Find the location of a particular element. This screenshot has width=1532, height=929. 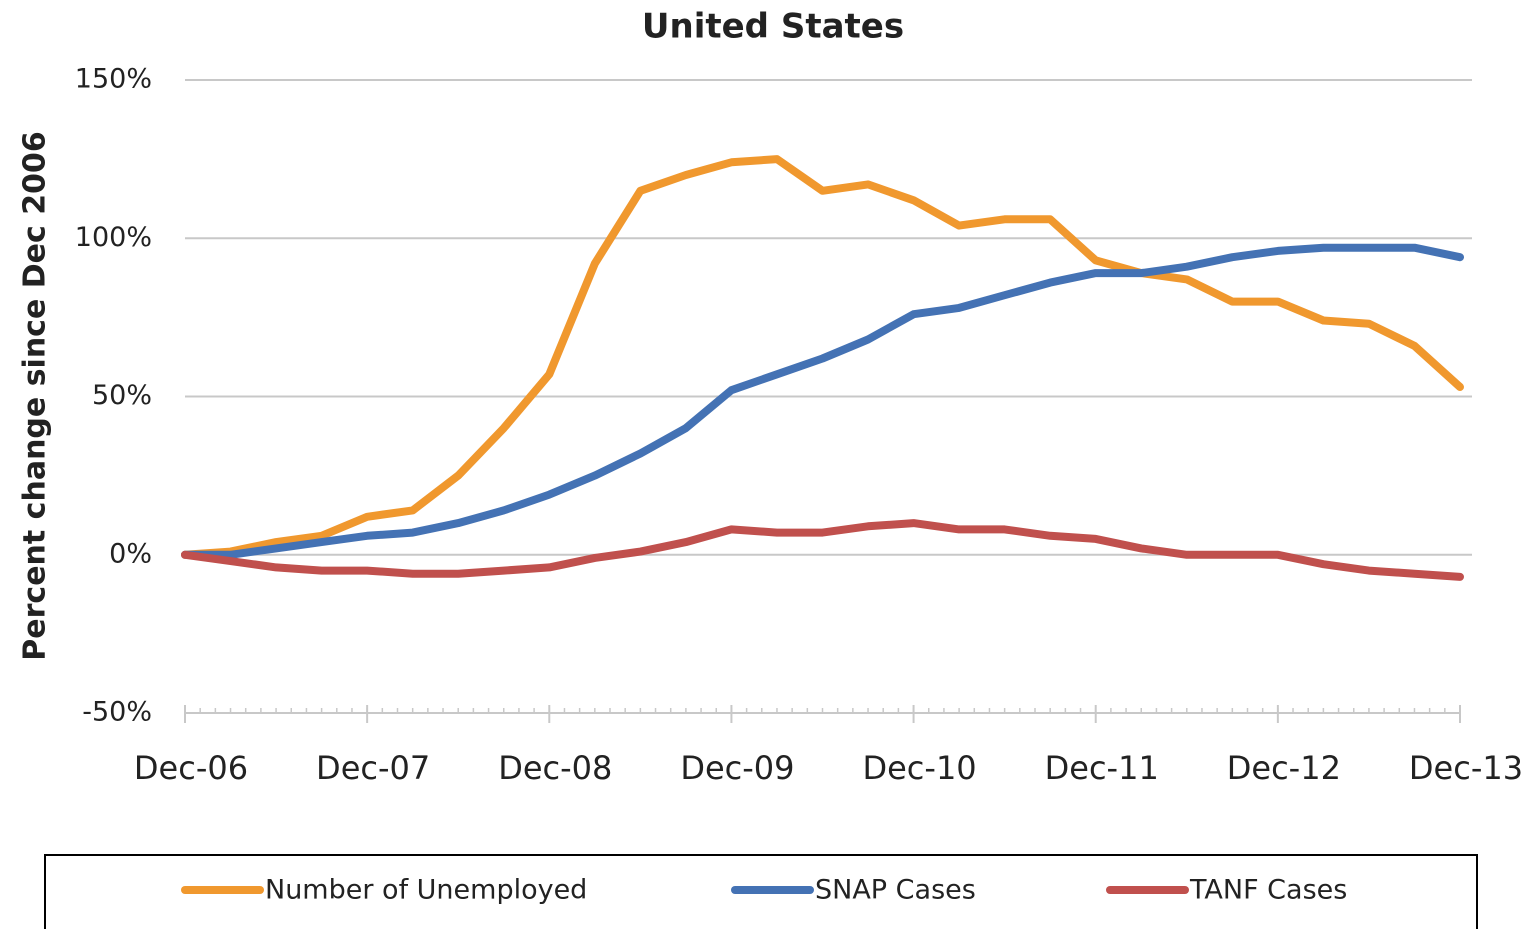

y-axis-label: Percent change since Dec 2006 is located at coordinates (35, 395).